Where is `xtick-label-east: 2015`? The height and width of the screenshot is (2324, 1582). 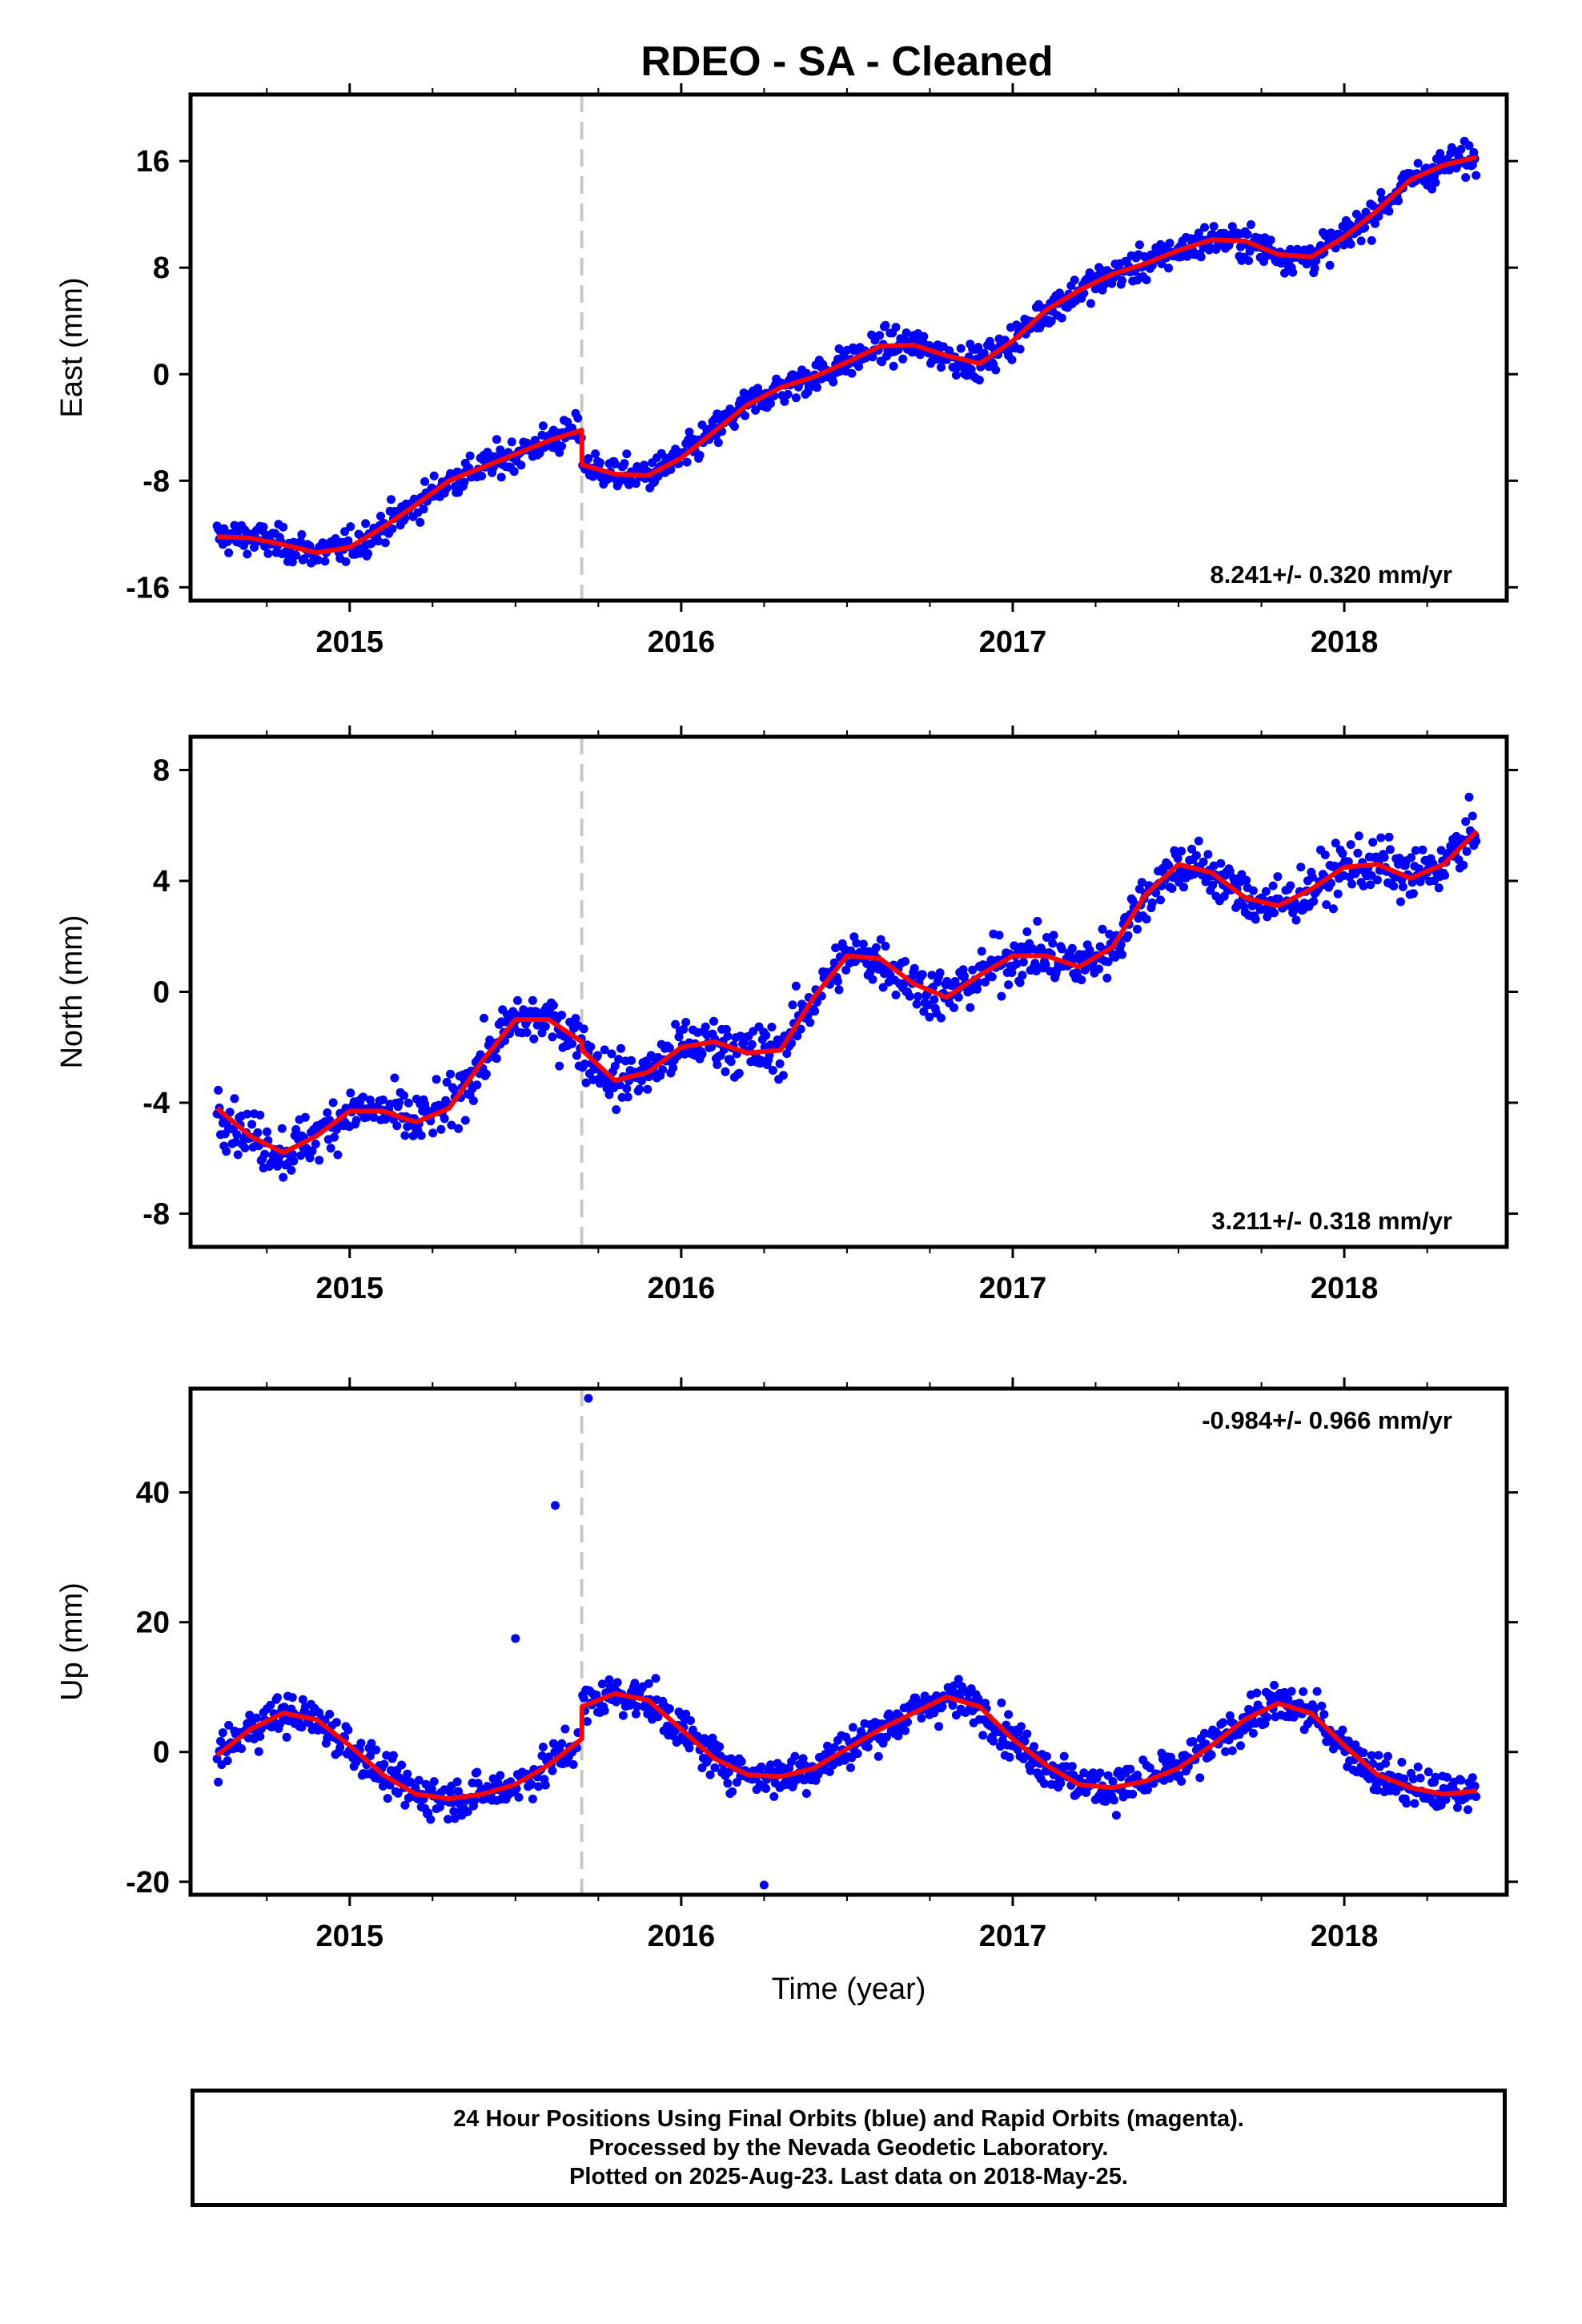 xtick-label-east: 2015 is located at coordinates (349, 642).